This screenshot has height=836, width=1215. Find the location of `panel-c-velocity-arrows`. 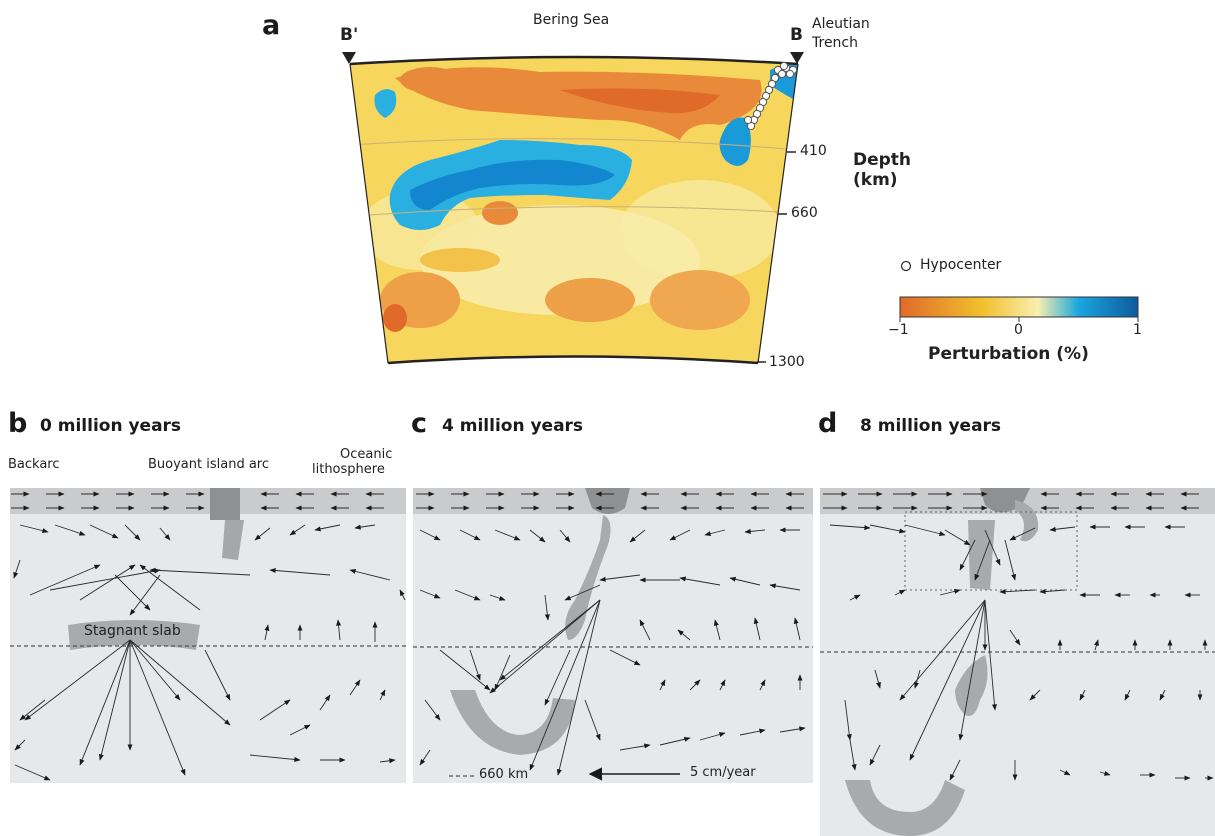

panel-c-velocity-arrows is located at coordinates (611, 633).